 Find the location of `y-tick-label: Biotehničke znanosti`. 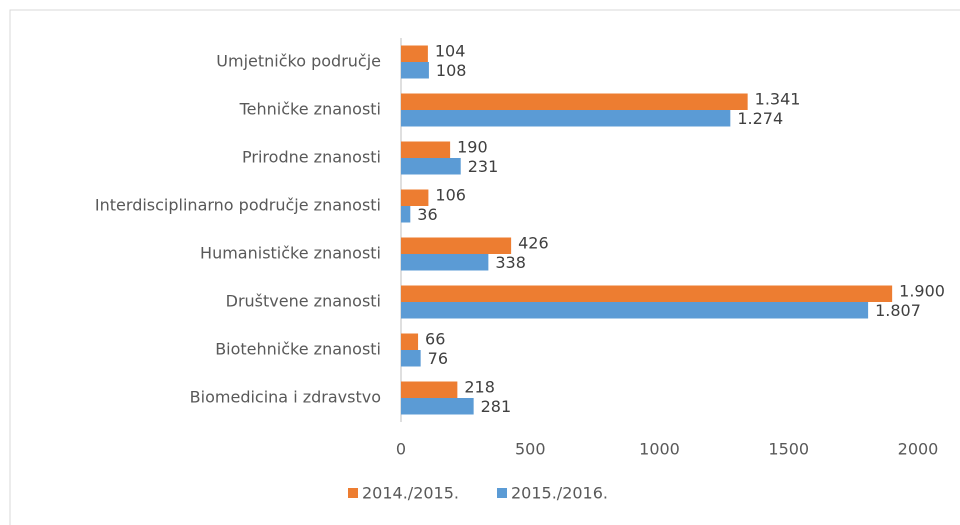

y-tick-label: Biotehničke znanosti is located at coordinates (298, 349).